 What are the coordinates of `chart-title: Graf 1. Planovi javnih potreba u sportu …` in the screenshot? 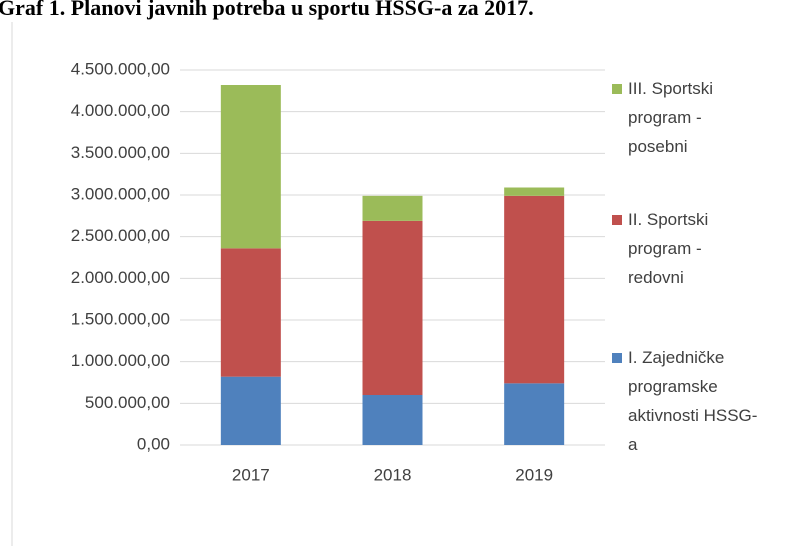 It's located at (267, 10).